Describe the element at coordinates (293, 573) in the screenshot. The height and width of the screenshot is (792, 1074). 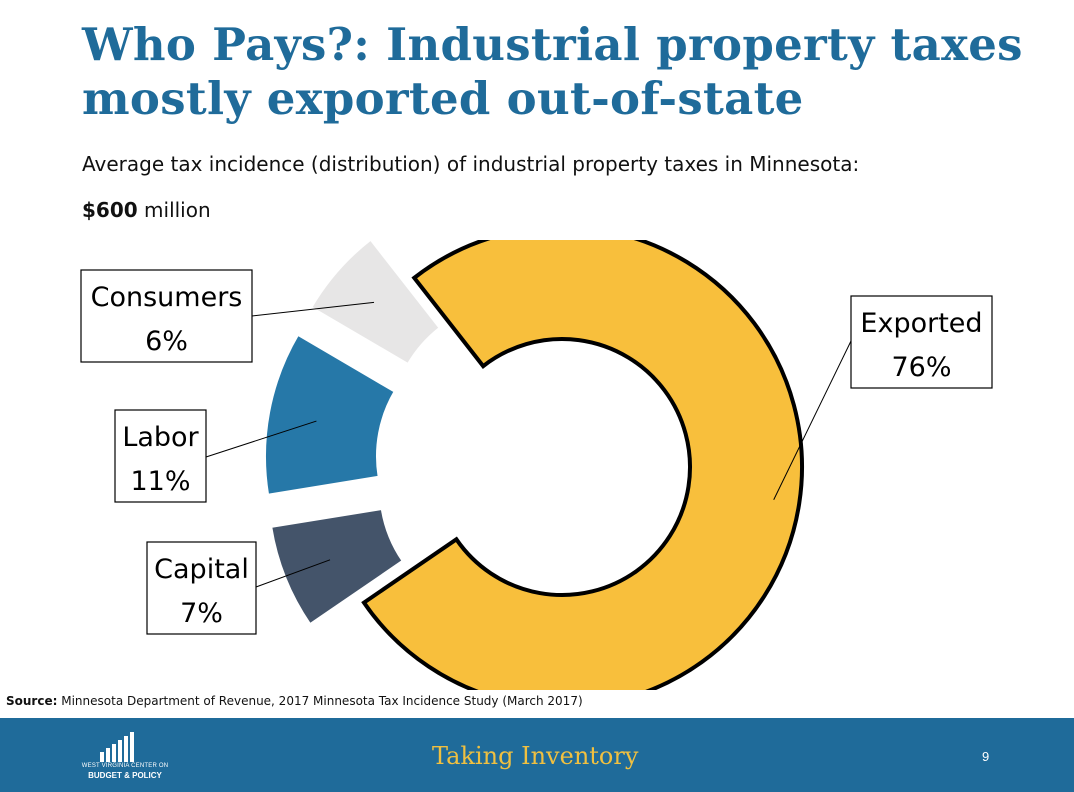
I see `label-connector-capital` at that location.